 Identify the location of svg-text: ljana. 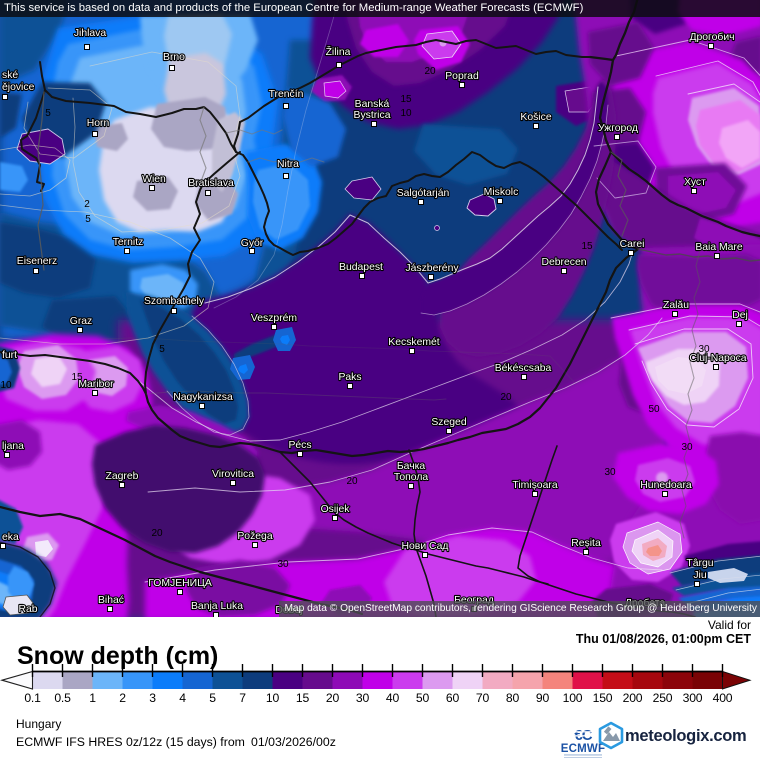
(13, 446).